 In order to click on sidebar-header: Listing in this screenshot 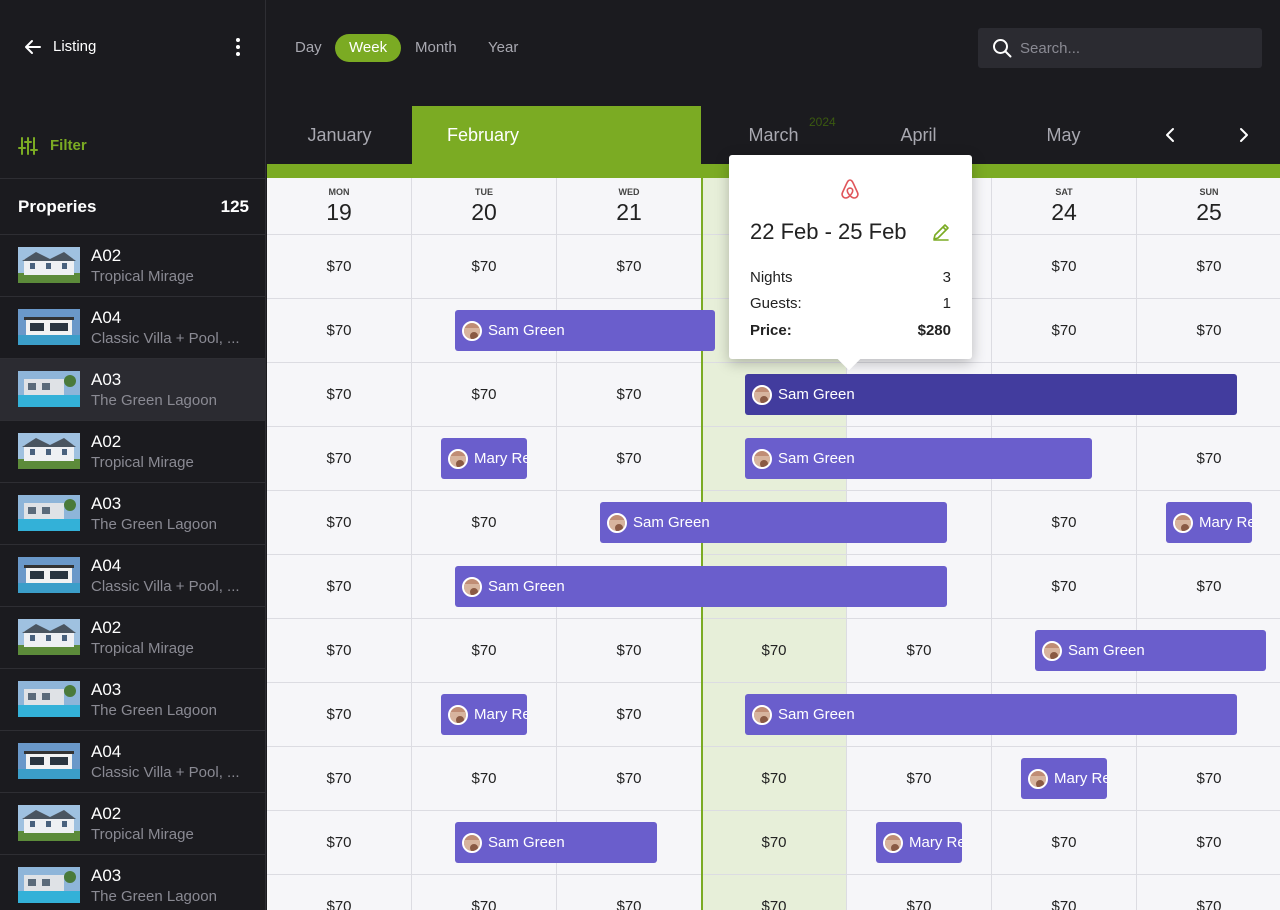, I will do `click(132, 46)`.